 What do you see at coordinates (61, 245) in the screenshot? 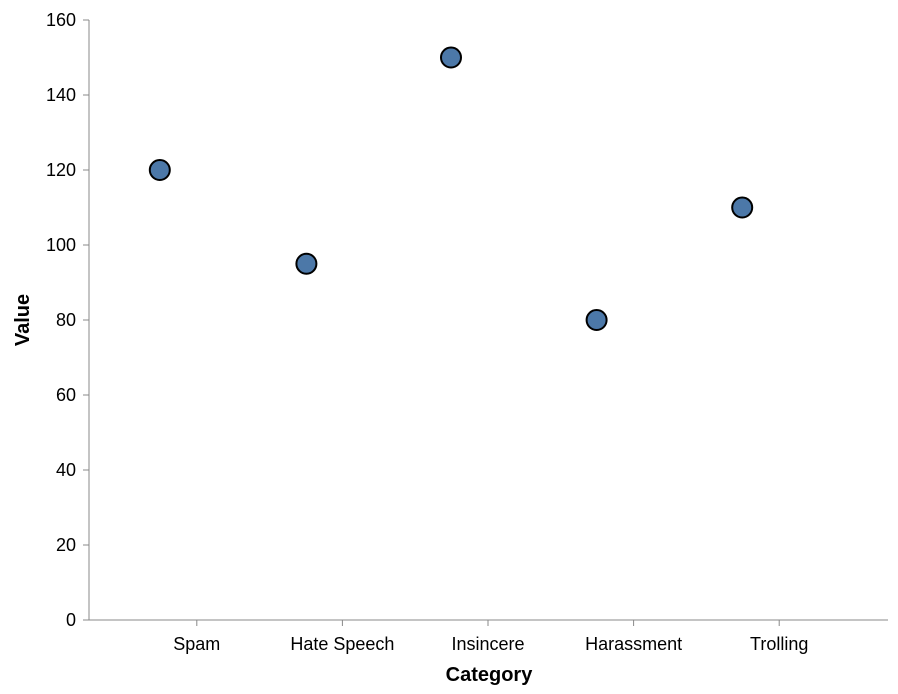
I see `y-tick-label: 100` at bounding box center [61, 245].